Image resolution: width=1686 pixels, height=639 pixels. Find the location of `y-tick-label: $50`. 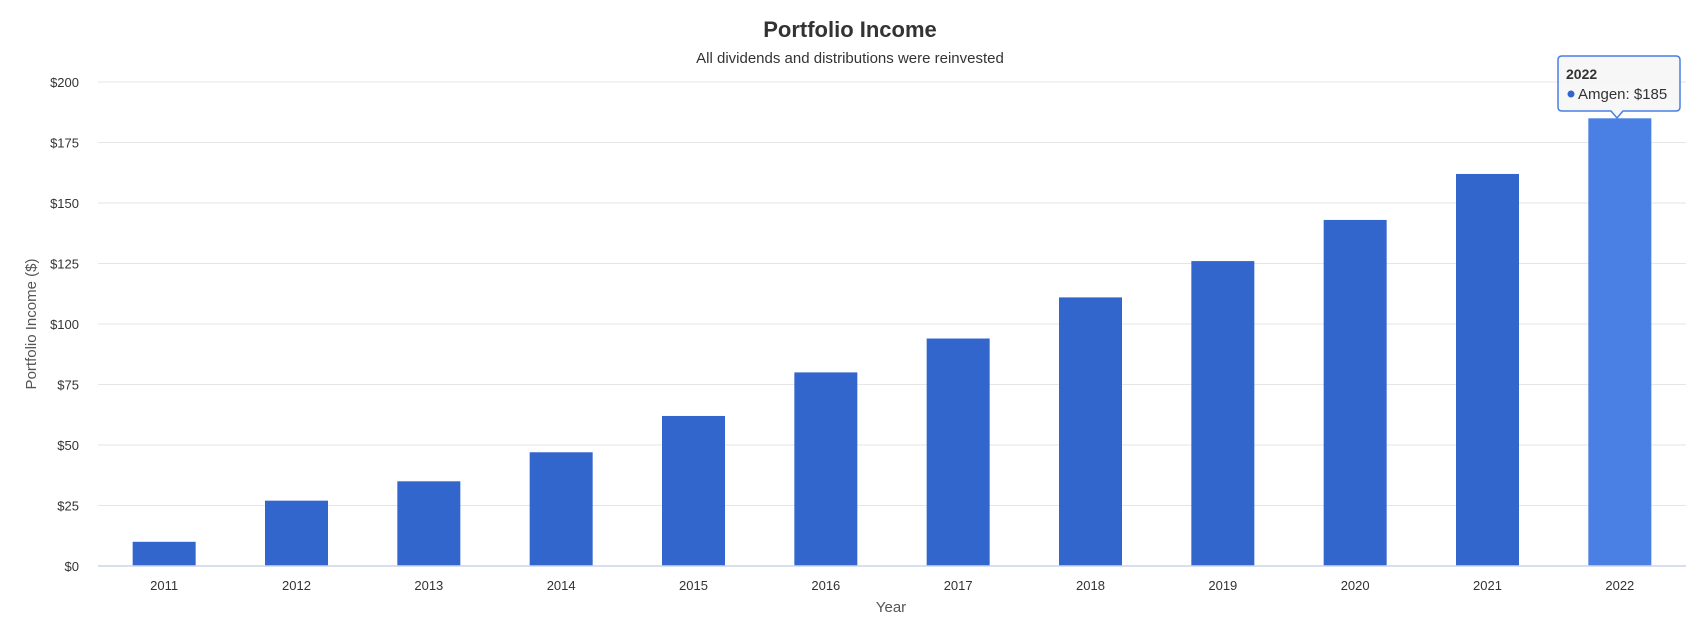

y-tick-label: $50 is located at coordinates (68, 445).